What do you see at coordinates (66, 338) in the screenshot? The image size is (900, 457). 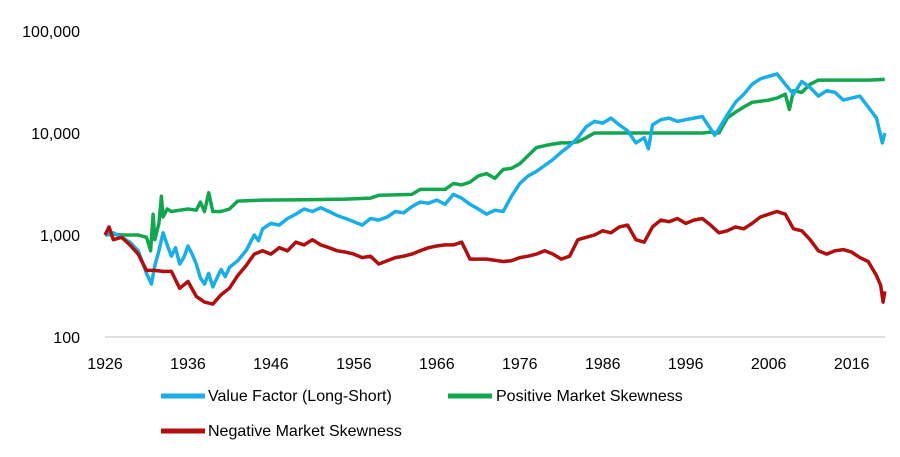 I see `y-tick-label: 100` at bounding box center [66, 338].